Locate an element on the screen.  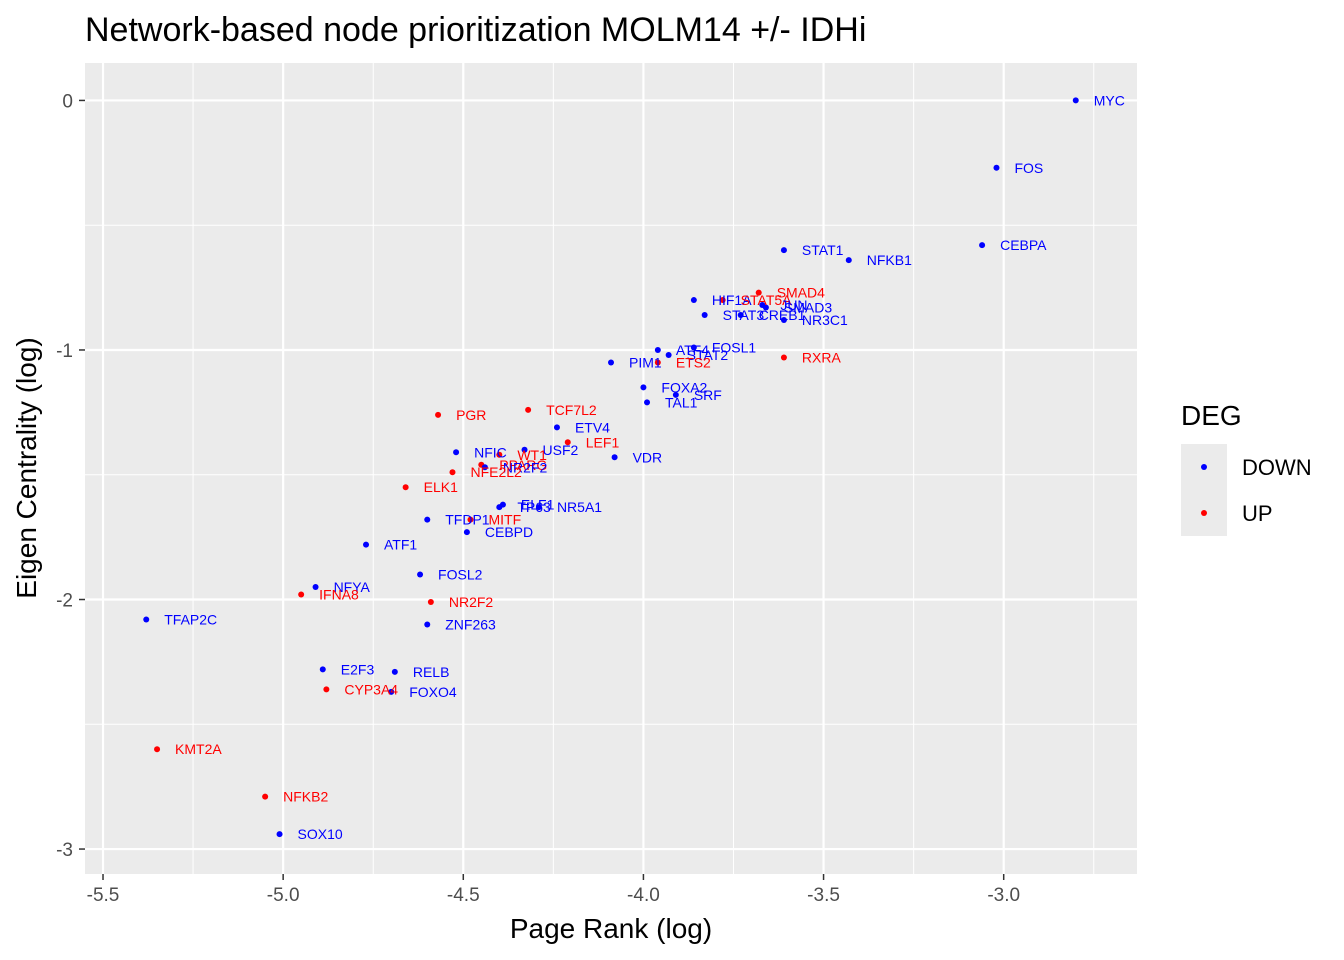
point-label: SMAD3 is located at coordinates (808, 308).